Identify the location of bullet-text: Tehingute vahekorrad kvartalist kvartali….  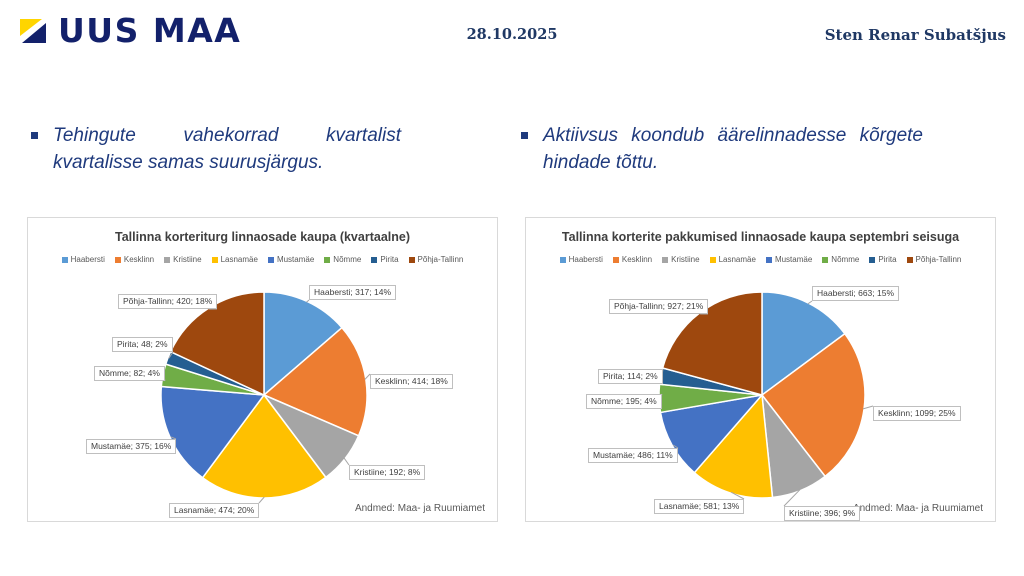
(227, 149).